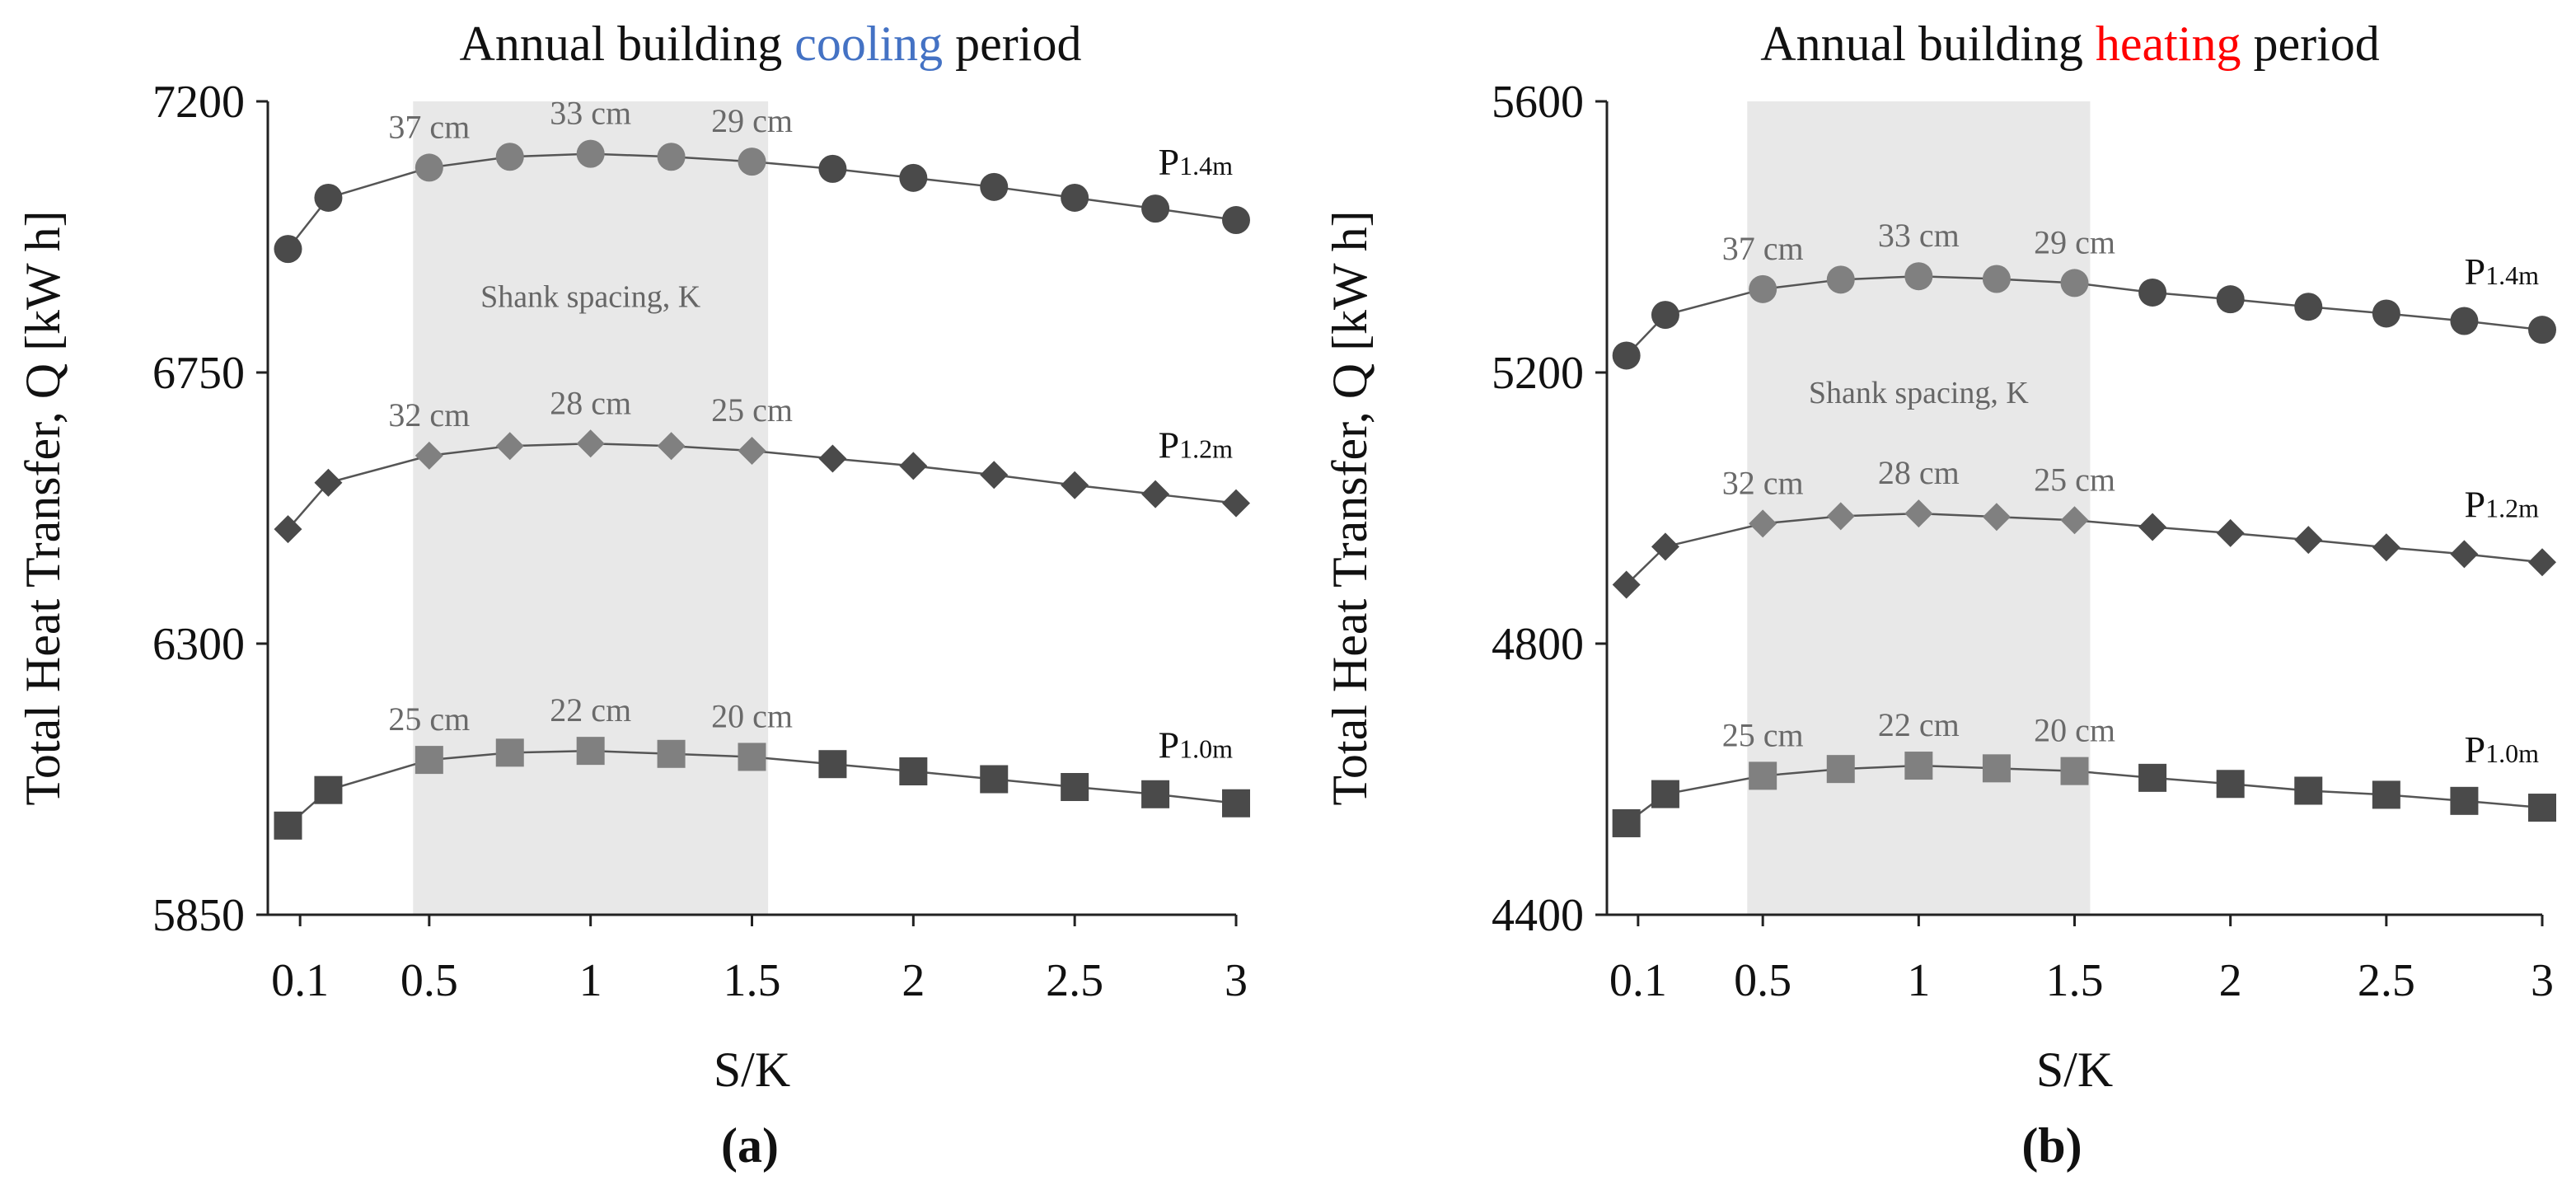 The image size is (2576, 1190). Describe the element at coordinates (2084, 293) in the screenshot. I see `series-P1.4m: 37 cm 33 cm 29 cm P1.4m` at that location.